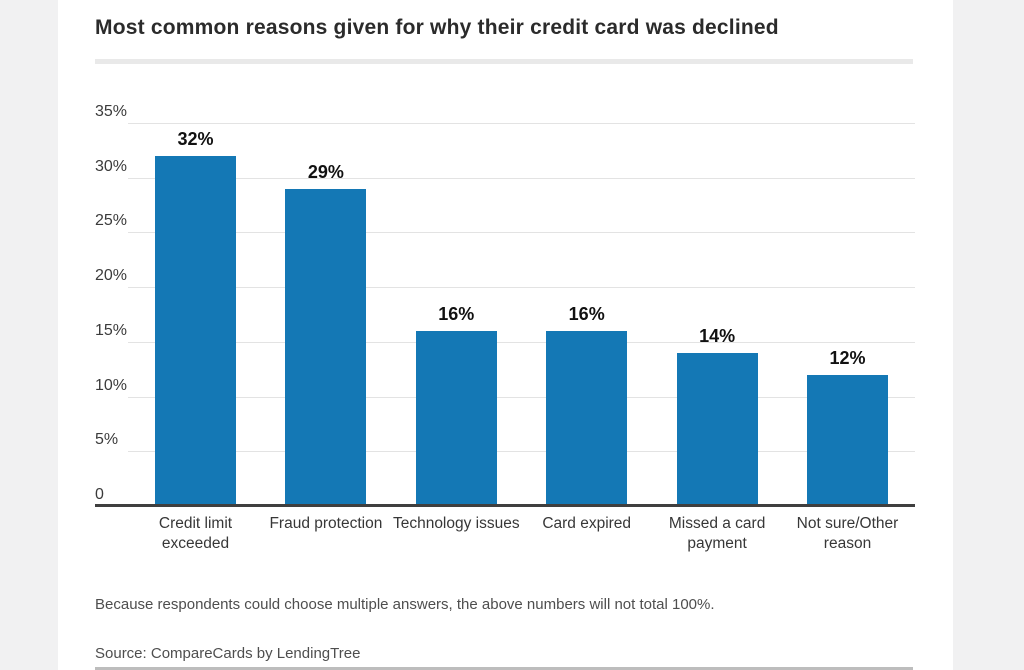  What do you see at coordinates (325, 171) in the screenshot?
I see `bar-value-label: 29%` at bounding box center [325, 171].